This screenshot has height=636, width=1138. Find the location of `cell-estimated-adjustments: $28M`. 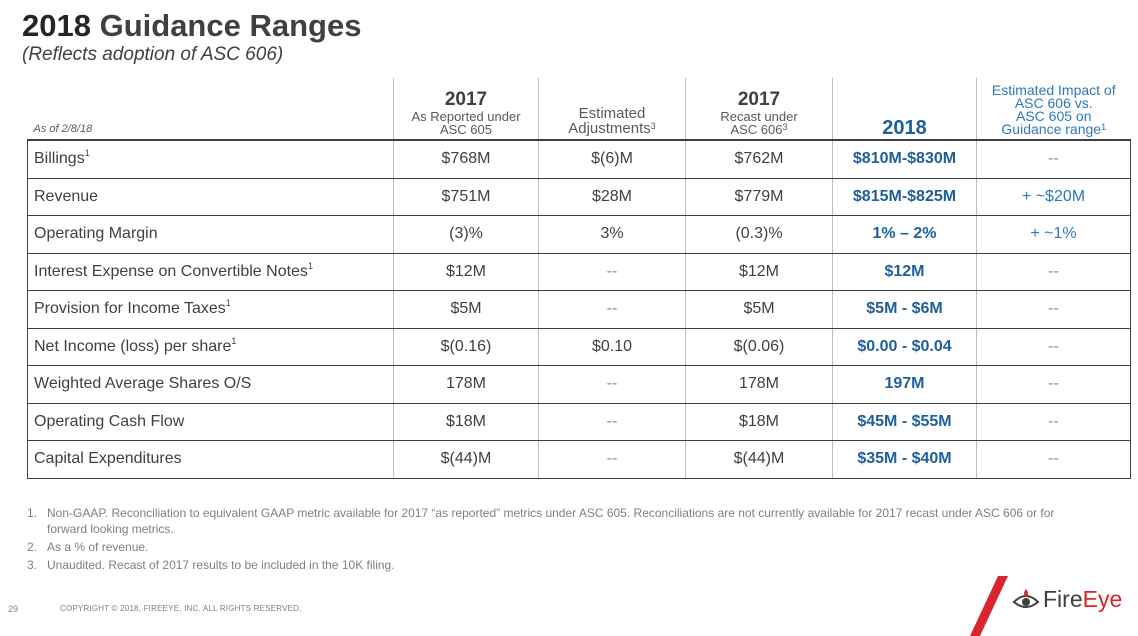

cell-estimated-adjustments: $28M is located at coordinates (612, 197).